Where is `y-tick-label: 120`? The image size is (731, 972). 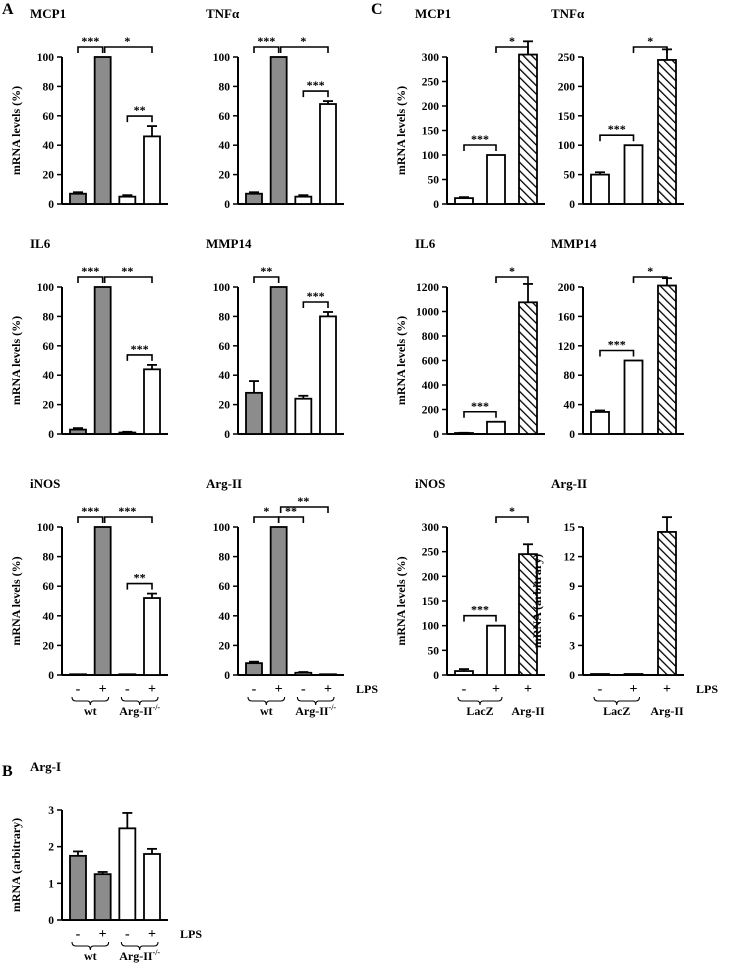
y-tick-label: 120 is located at coordinates (567, 347).